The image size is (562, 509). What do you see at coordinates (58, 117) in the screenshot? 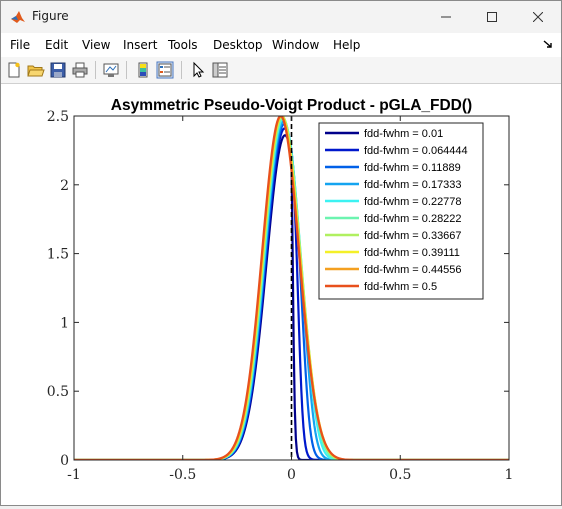
I see `y-tick-label: 2.5` at bounding box center [58, 117].